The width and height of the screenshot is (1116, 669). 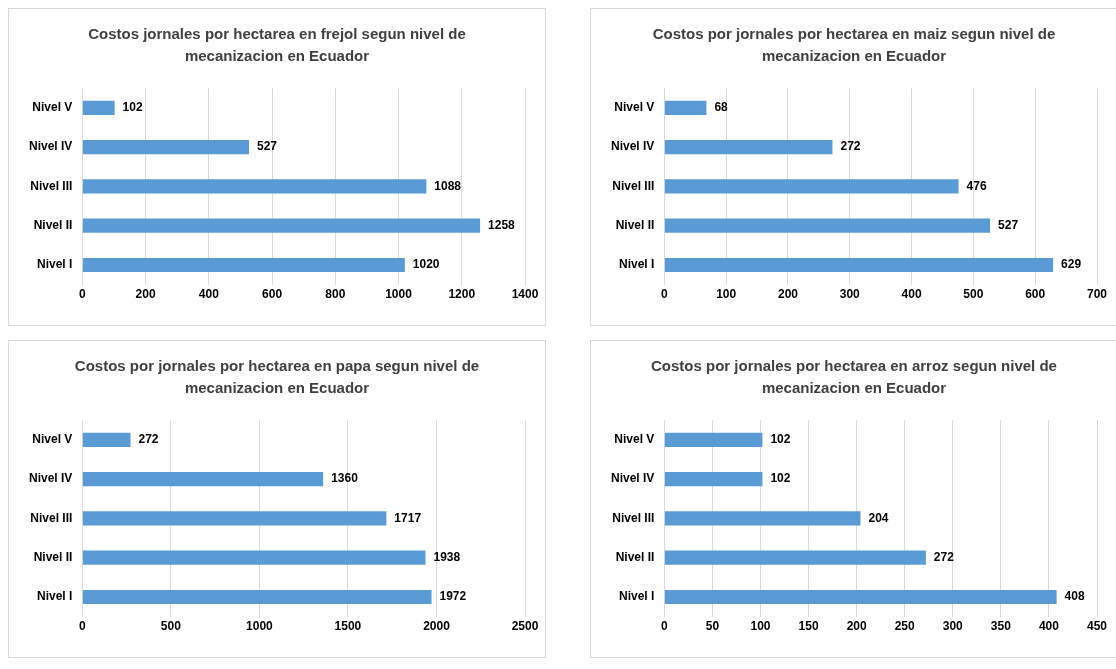 What do you see at coordinates (721, 107) in the screenshot?
I see `data-label: 68` at bounding box center [721, 107].